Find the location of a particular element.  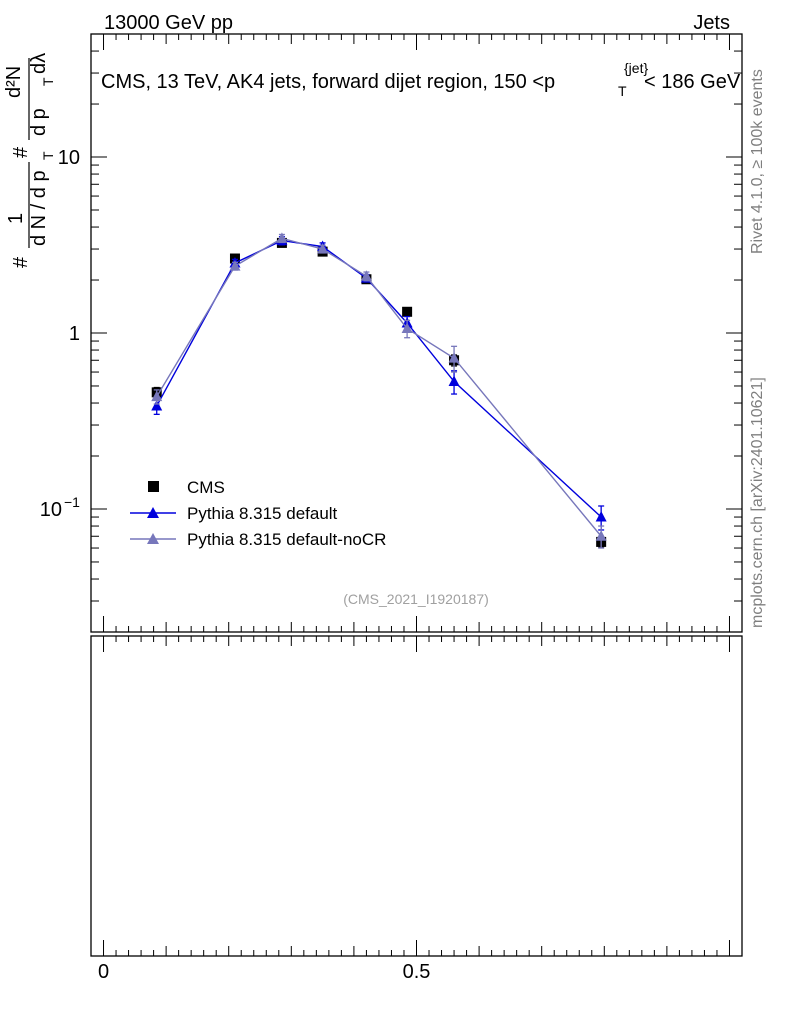

mcplots-label: mcplots.cern.ch [arXiv:2401.10621] is located at coordinates (757, 502).